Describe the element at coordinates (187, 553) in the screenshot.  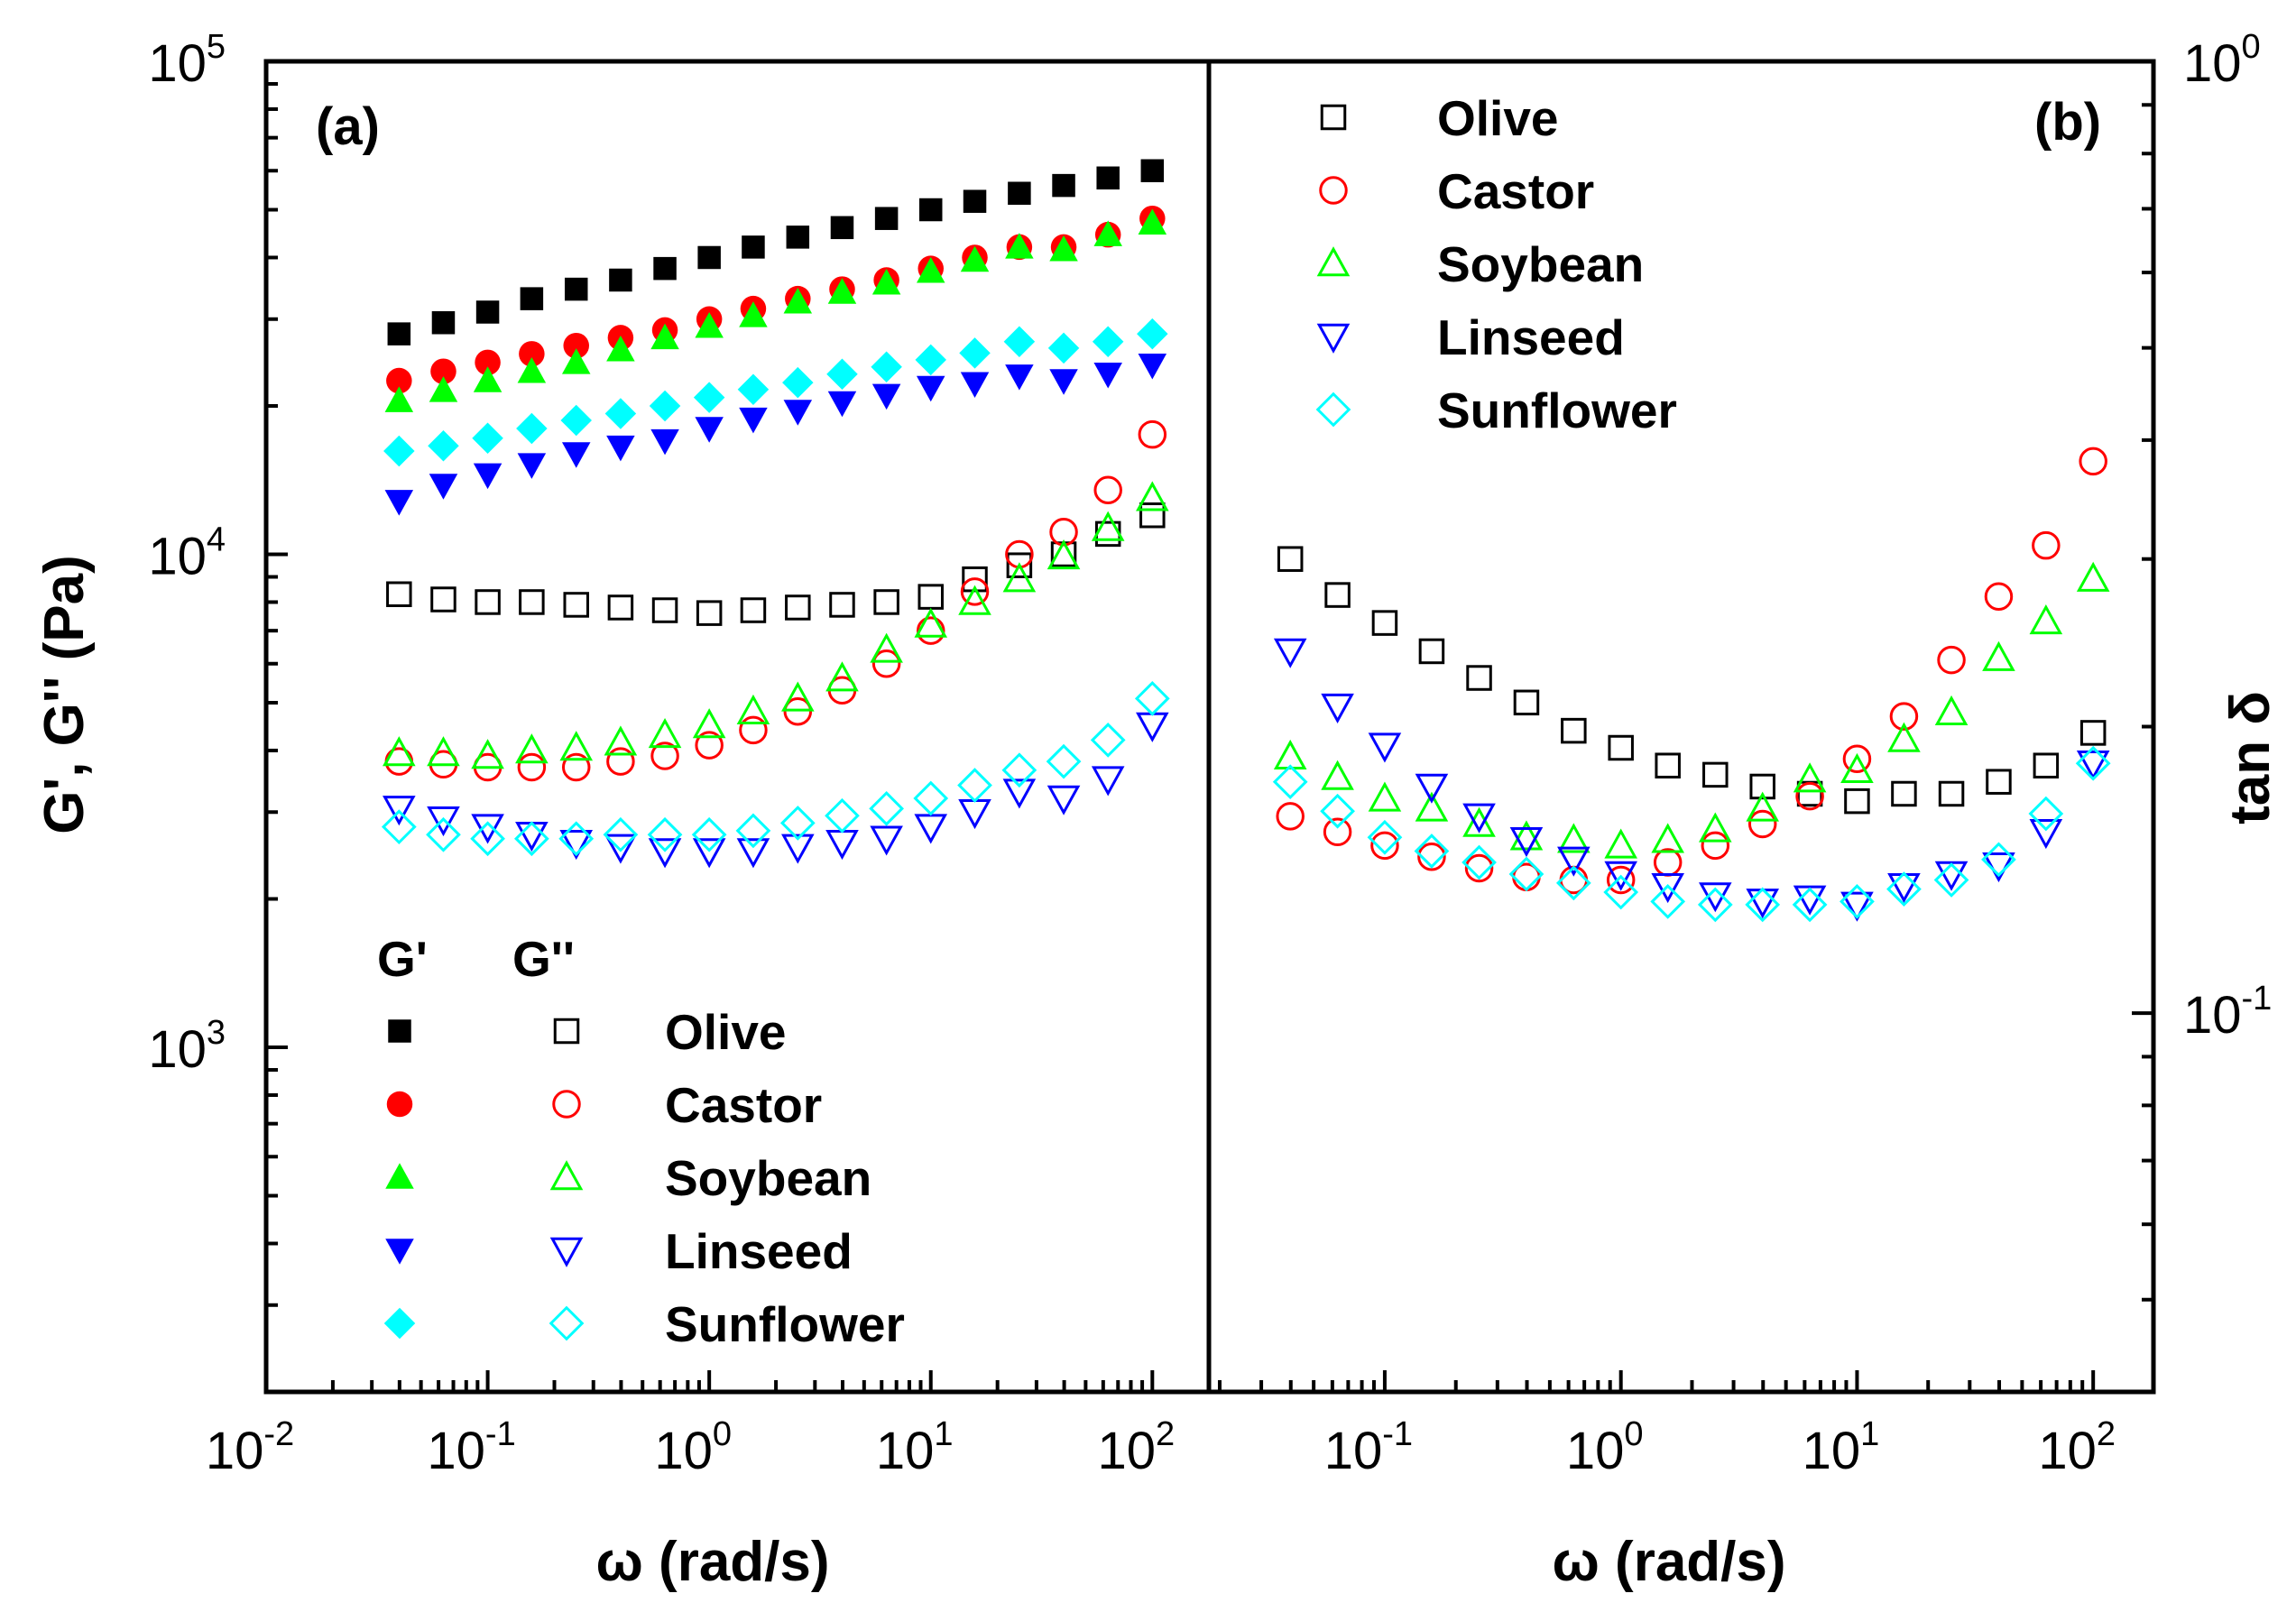
I see `y-tick-label: 10⁴` at that location.